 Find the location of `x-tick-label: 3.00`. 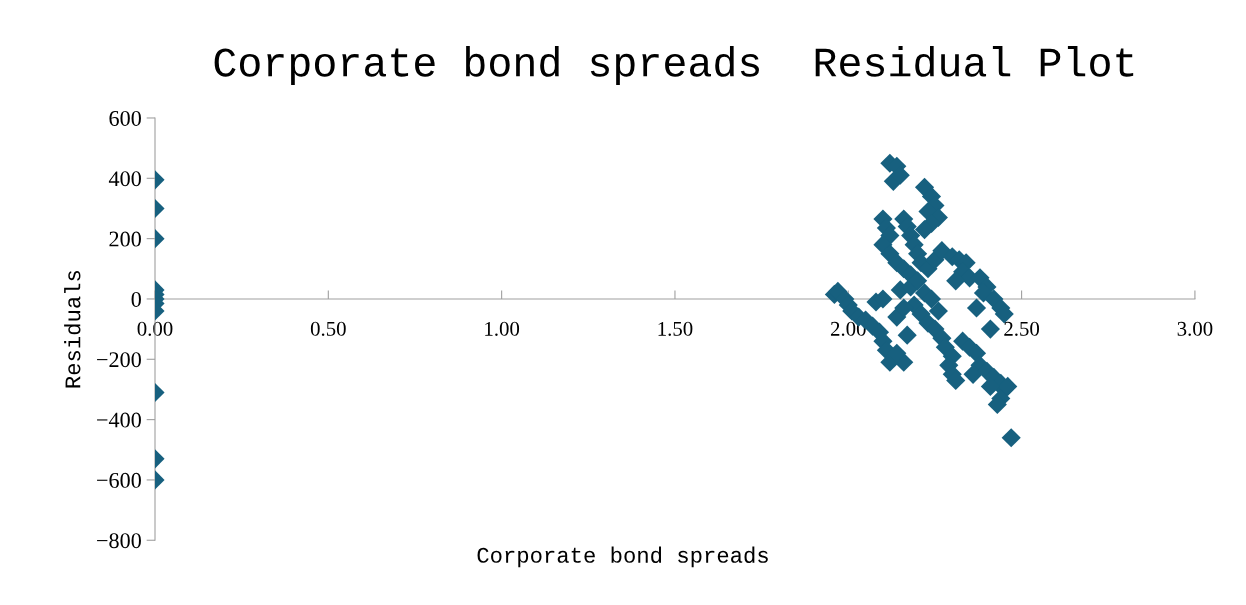

x-tick-label: 3.00 is located at coordinates (1195, 328).